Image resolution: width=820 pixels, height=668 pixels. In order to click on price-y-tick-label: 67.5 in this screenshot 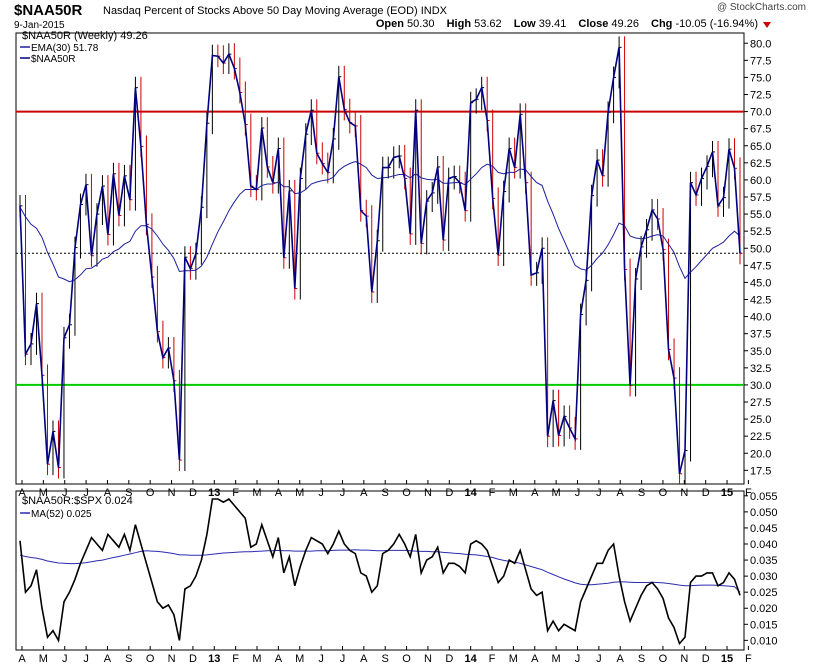, I will do `click(760, 130)`.